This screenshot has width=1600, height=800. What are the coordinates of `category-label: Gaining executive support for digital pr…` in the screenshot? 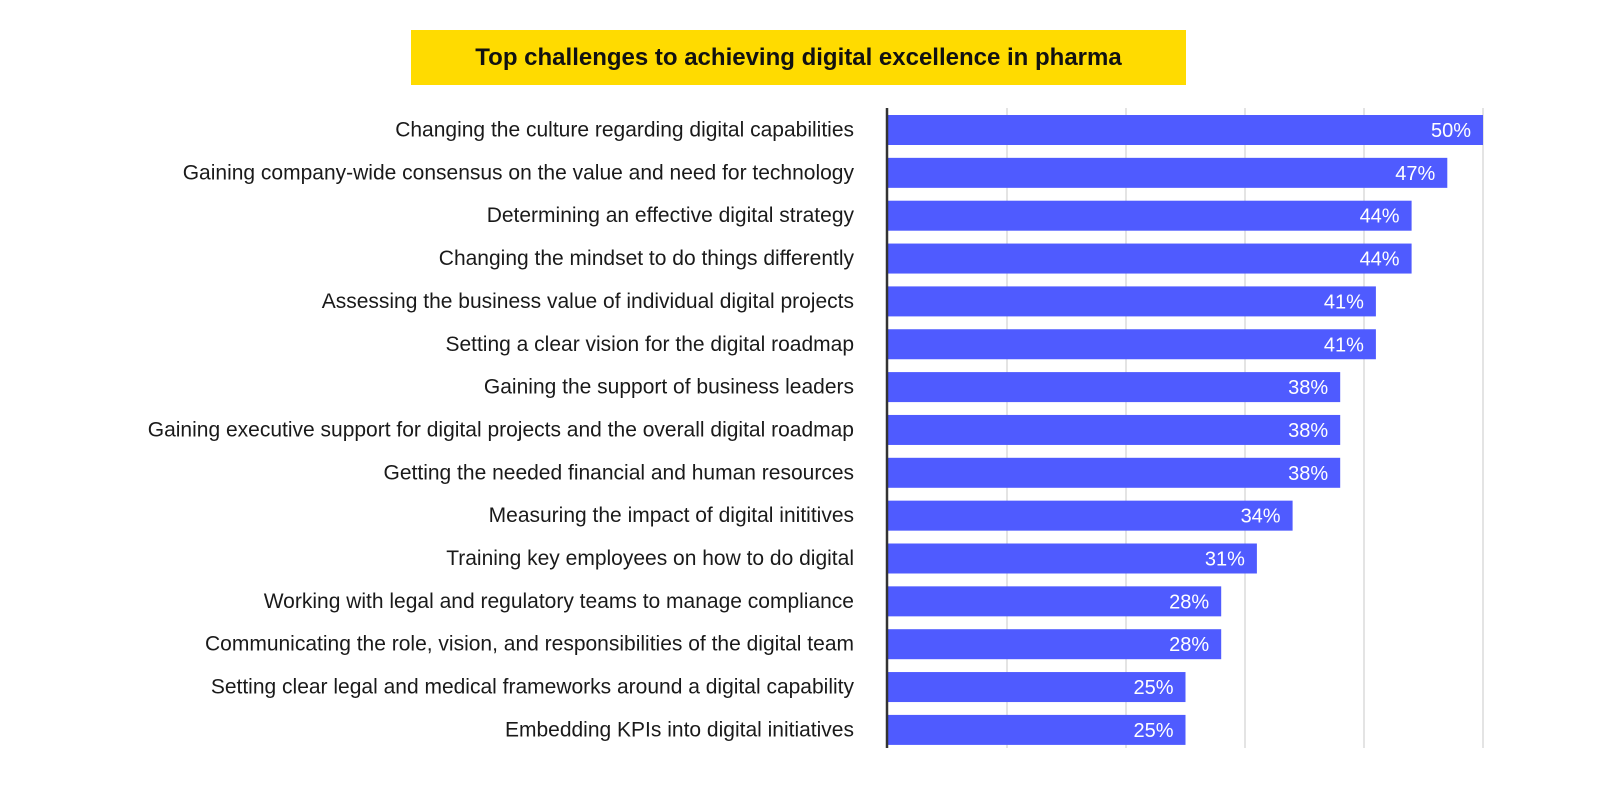 It's located at (501, 429).